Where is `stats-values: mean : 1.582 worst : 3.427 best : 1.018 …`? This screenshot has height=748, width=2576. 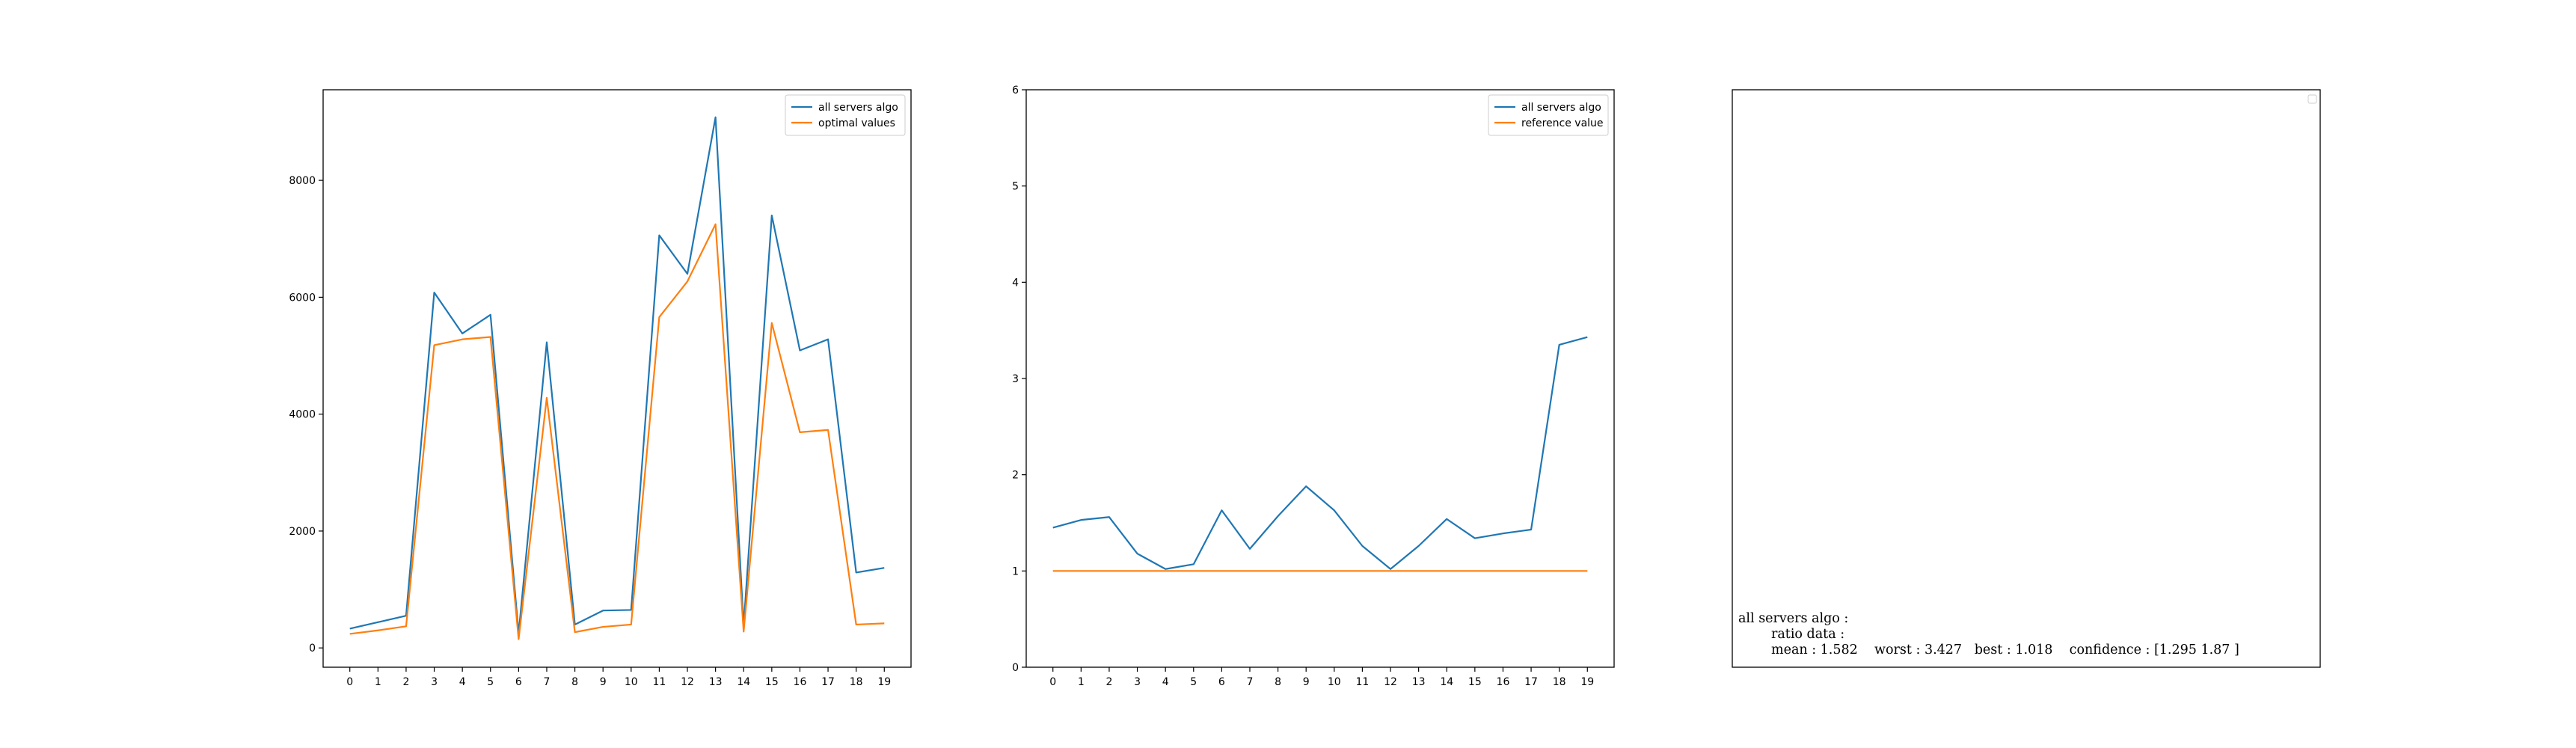
stats-values: mean : 1.582 worst : 3.427 best : 1.018 … is located at coordinates (2005, 650).